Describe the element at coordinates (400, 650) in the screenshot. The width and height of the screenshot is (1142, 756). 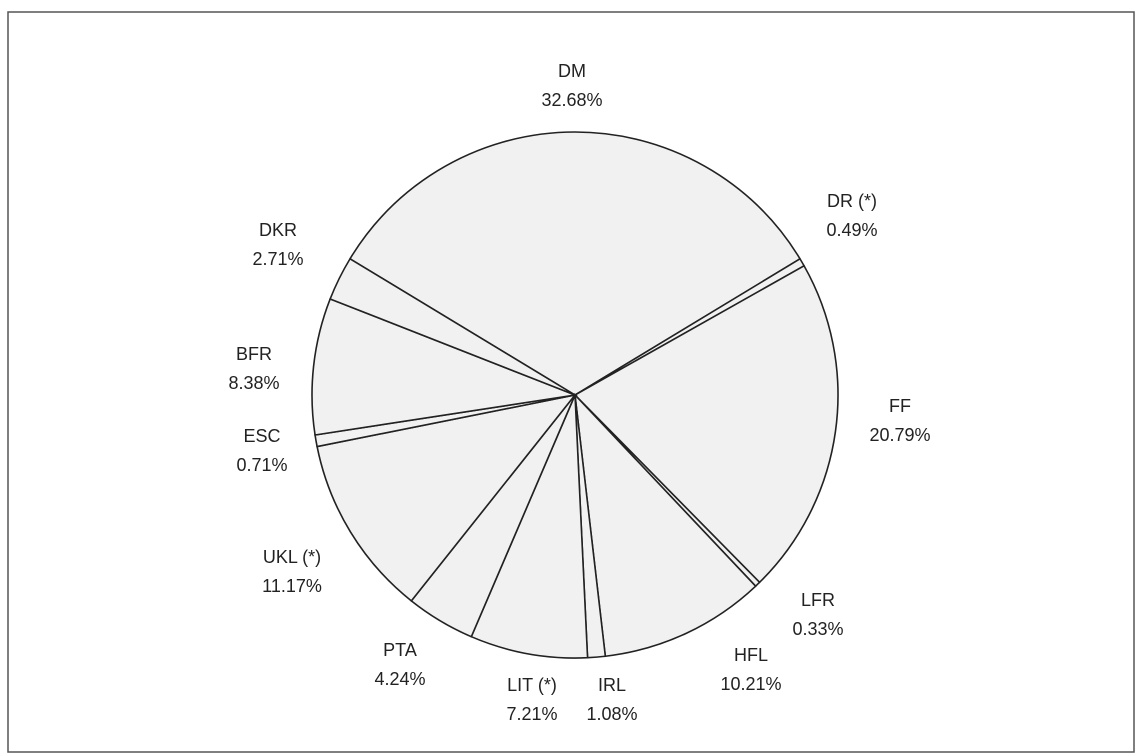
I see `slice-label: PTA` at that location.